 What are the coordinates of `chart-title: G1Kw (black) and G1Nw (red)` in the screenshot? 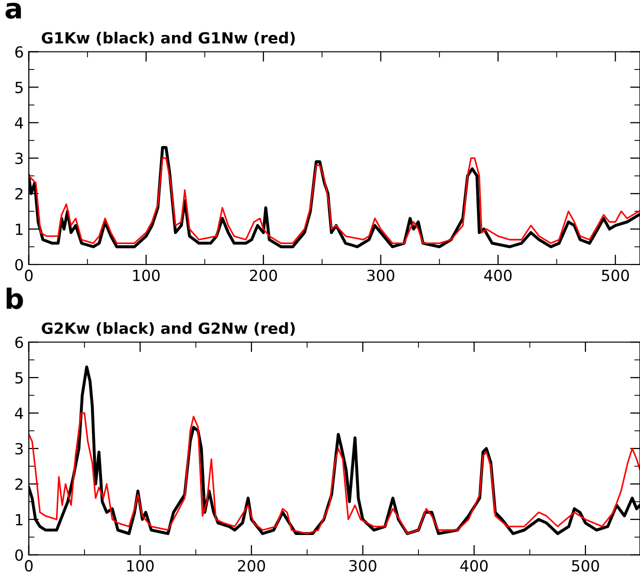 It's located at (168, 39).